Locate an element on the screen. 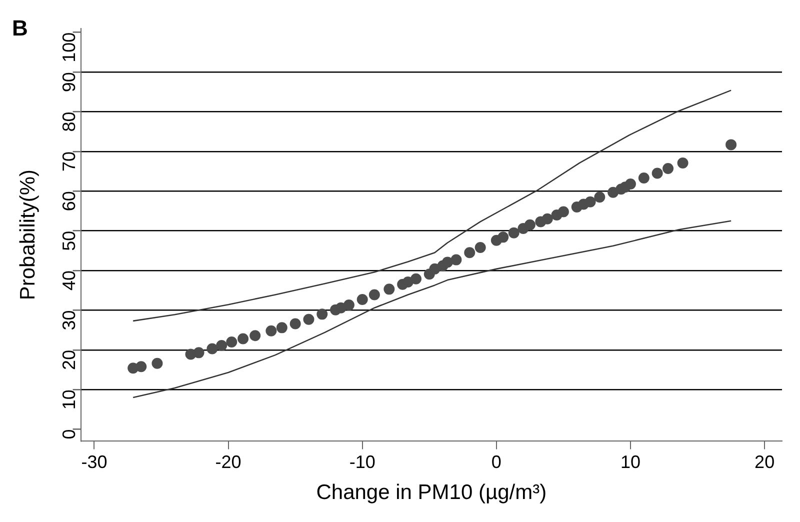 The image size is (800, 522). y-tick-label: 0 is located at coordinates (68, 434).